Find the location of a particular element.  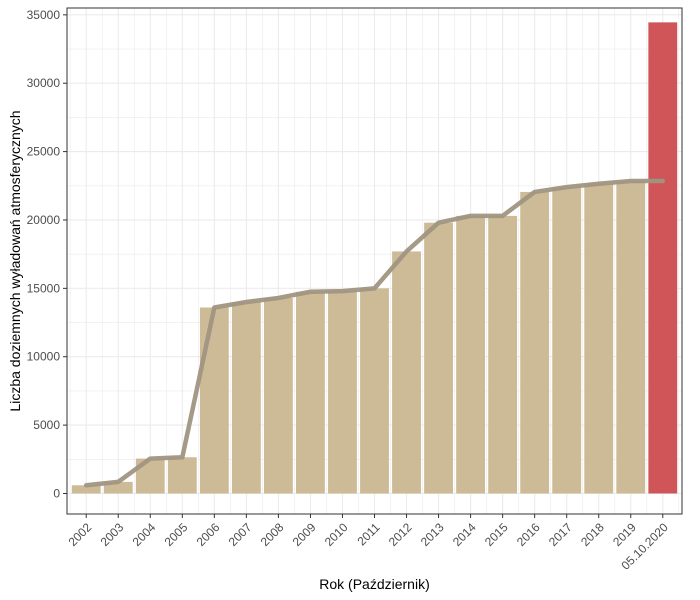

y-tick-label: 35000 is located at coordinates (44, 15).